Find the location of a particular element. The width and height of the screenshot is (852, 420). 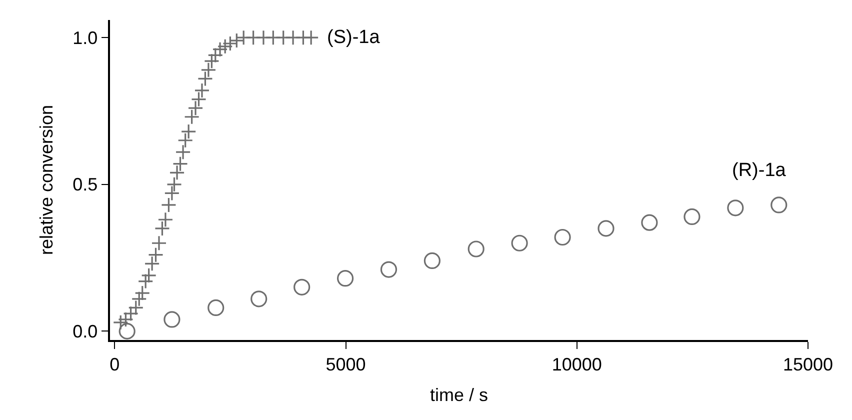

y-tick-label: 0.5 is located at coordinates (85, 184).